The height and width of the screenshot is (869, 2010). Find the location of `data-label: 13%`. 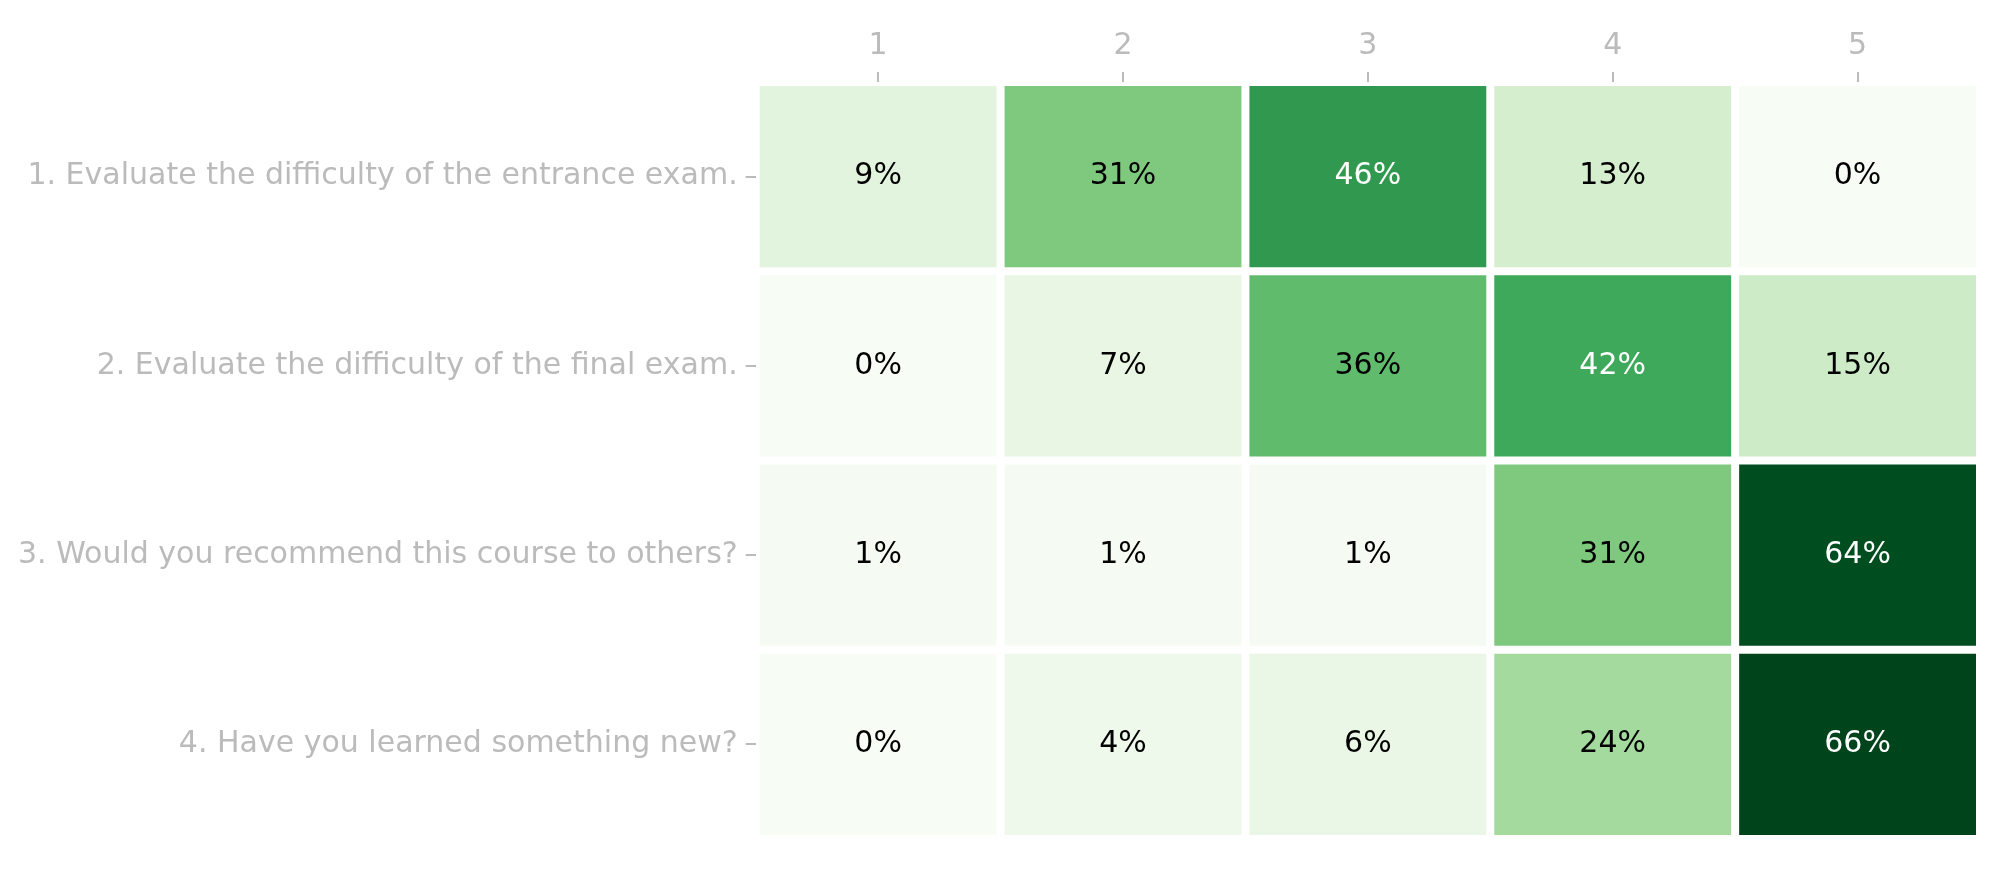

data-label: 13% is located at coordinates (1613, 174).